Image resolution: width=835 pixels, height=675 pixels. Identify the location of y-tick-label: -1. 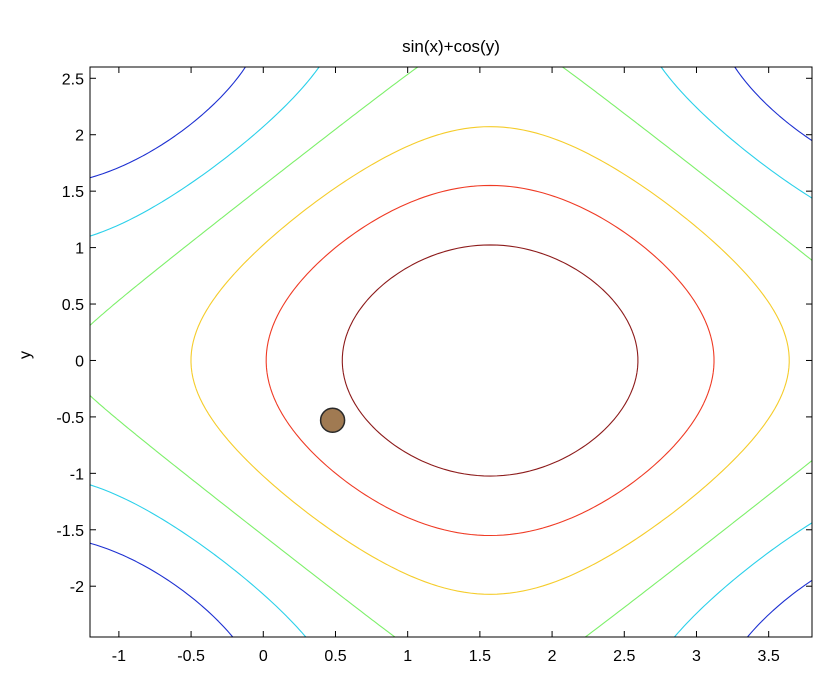
(77, 474).